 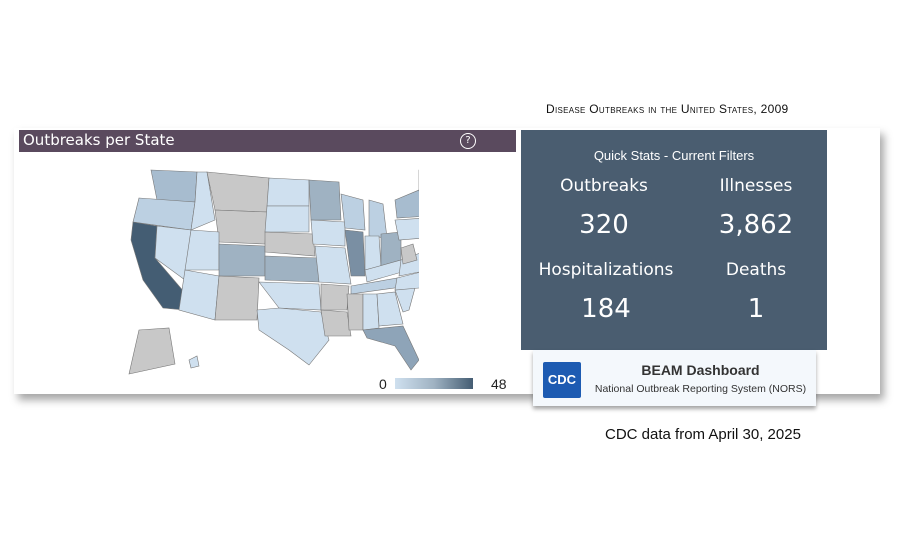 I want to click on stat-label: Outbreaks, so click(x=604, y=186).